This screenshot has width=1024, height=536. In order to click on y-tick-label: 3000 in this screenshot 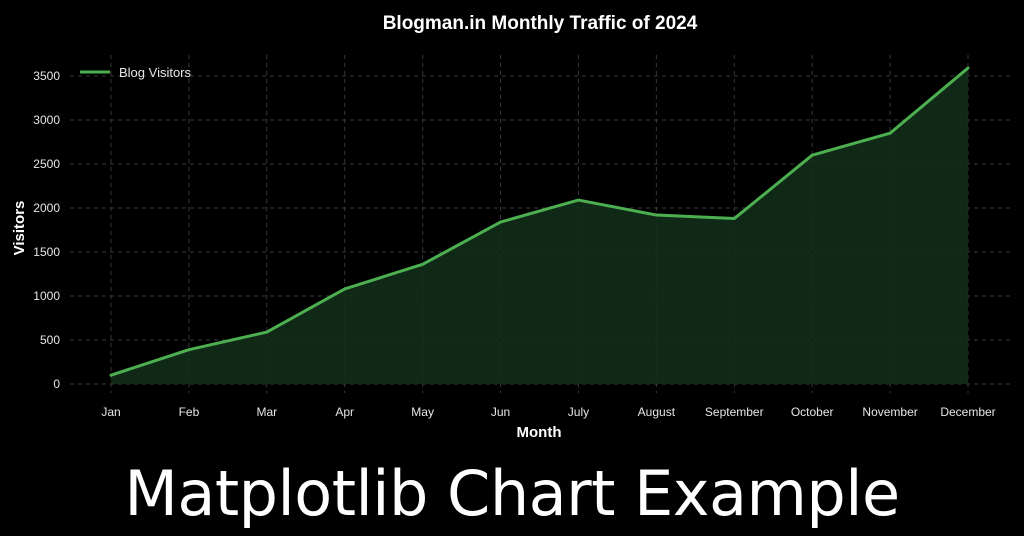, I will do `click(46, 120)`.